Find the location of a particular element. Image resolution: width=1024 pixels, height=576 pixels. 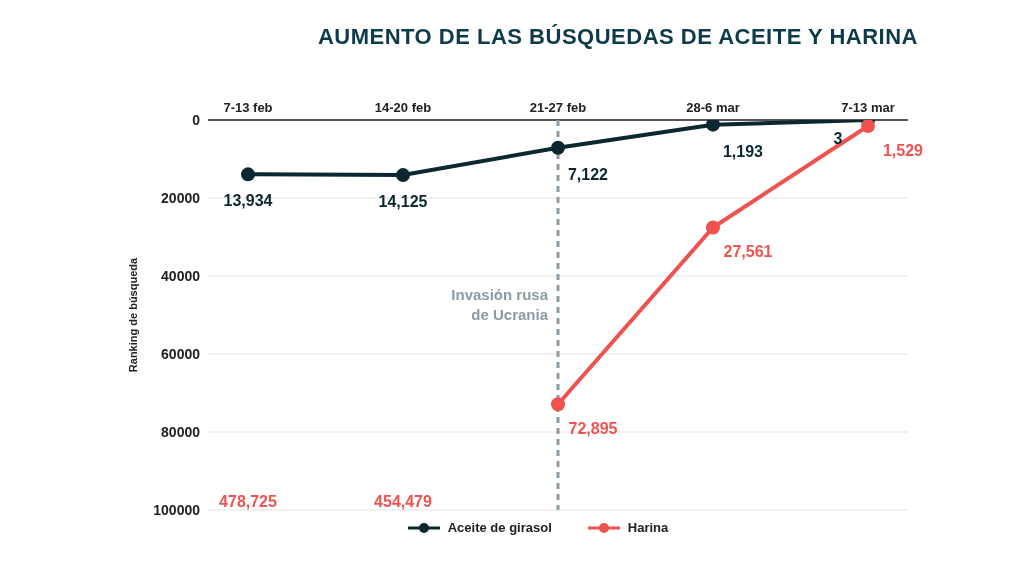

data-label: 1,193 is located at coordinates (743, 151).